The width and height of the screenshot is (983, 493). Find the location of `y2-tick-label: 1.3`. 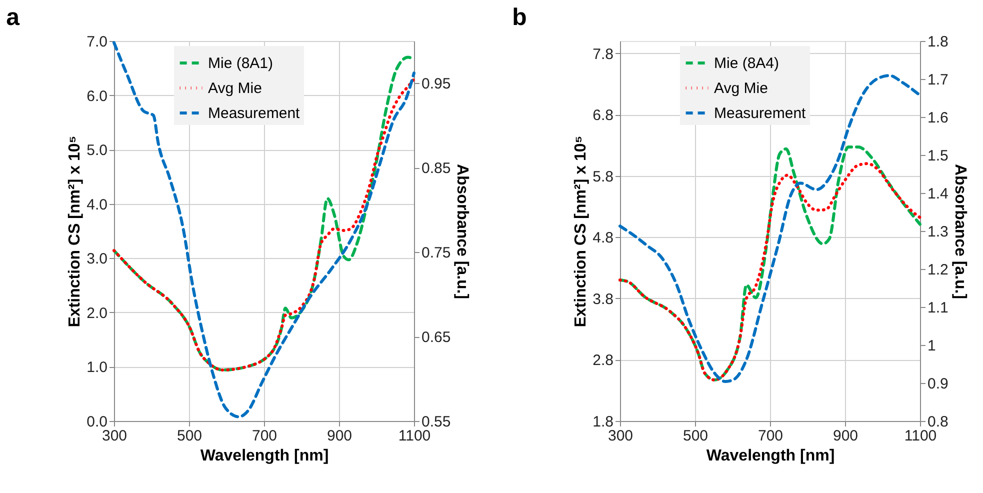

y2-tick-label: 1.3 is located at coordinates (938, 232).